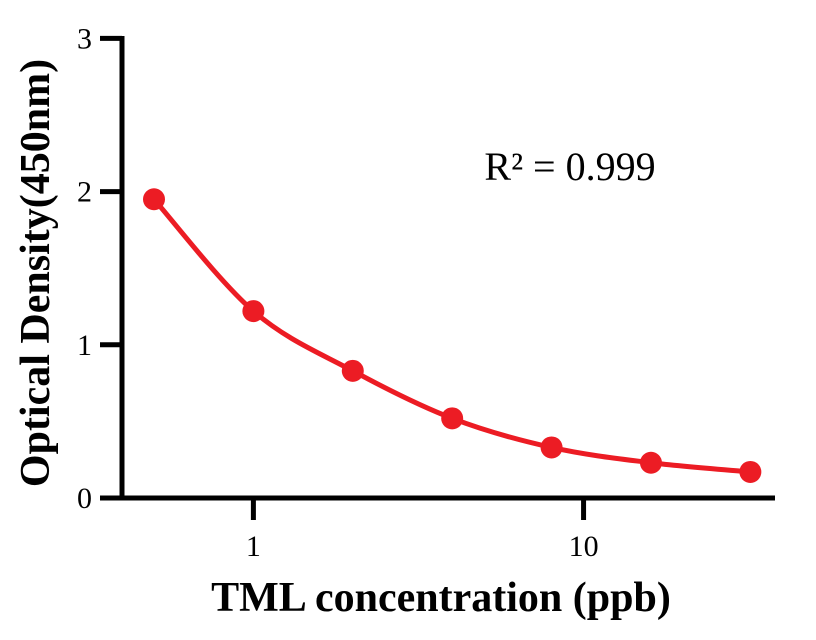 The height and width of the screenshot is (640, 816). I want to click on r-squared-annotation: R² = 0.999, so click(570, 166).